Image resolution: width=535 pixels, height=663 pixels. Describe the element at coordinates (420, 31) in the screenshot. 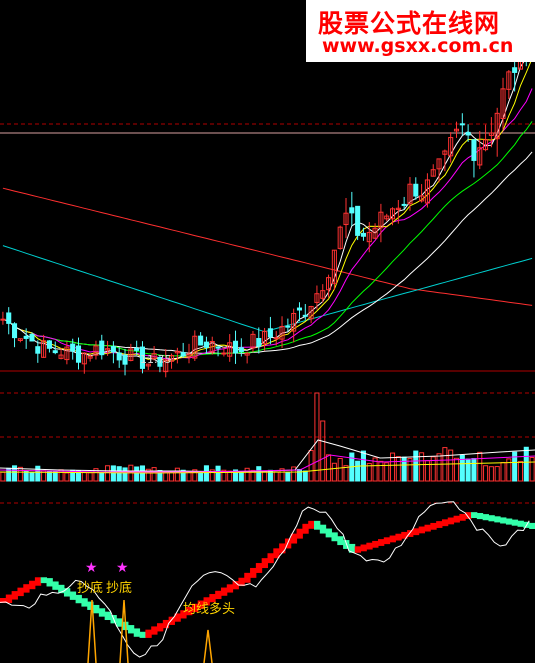

I see `watermark-box` at that location.